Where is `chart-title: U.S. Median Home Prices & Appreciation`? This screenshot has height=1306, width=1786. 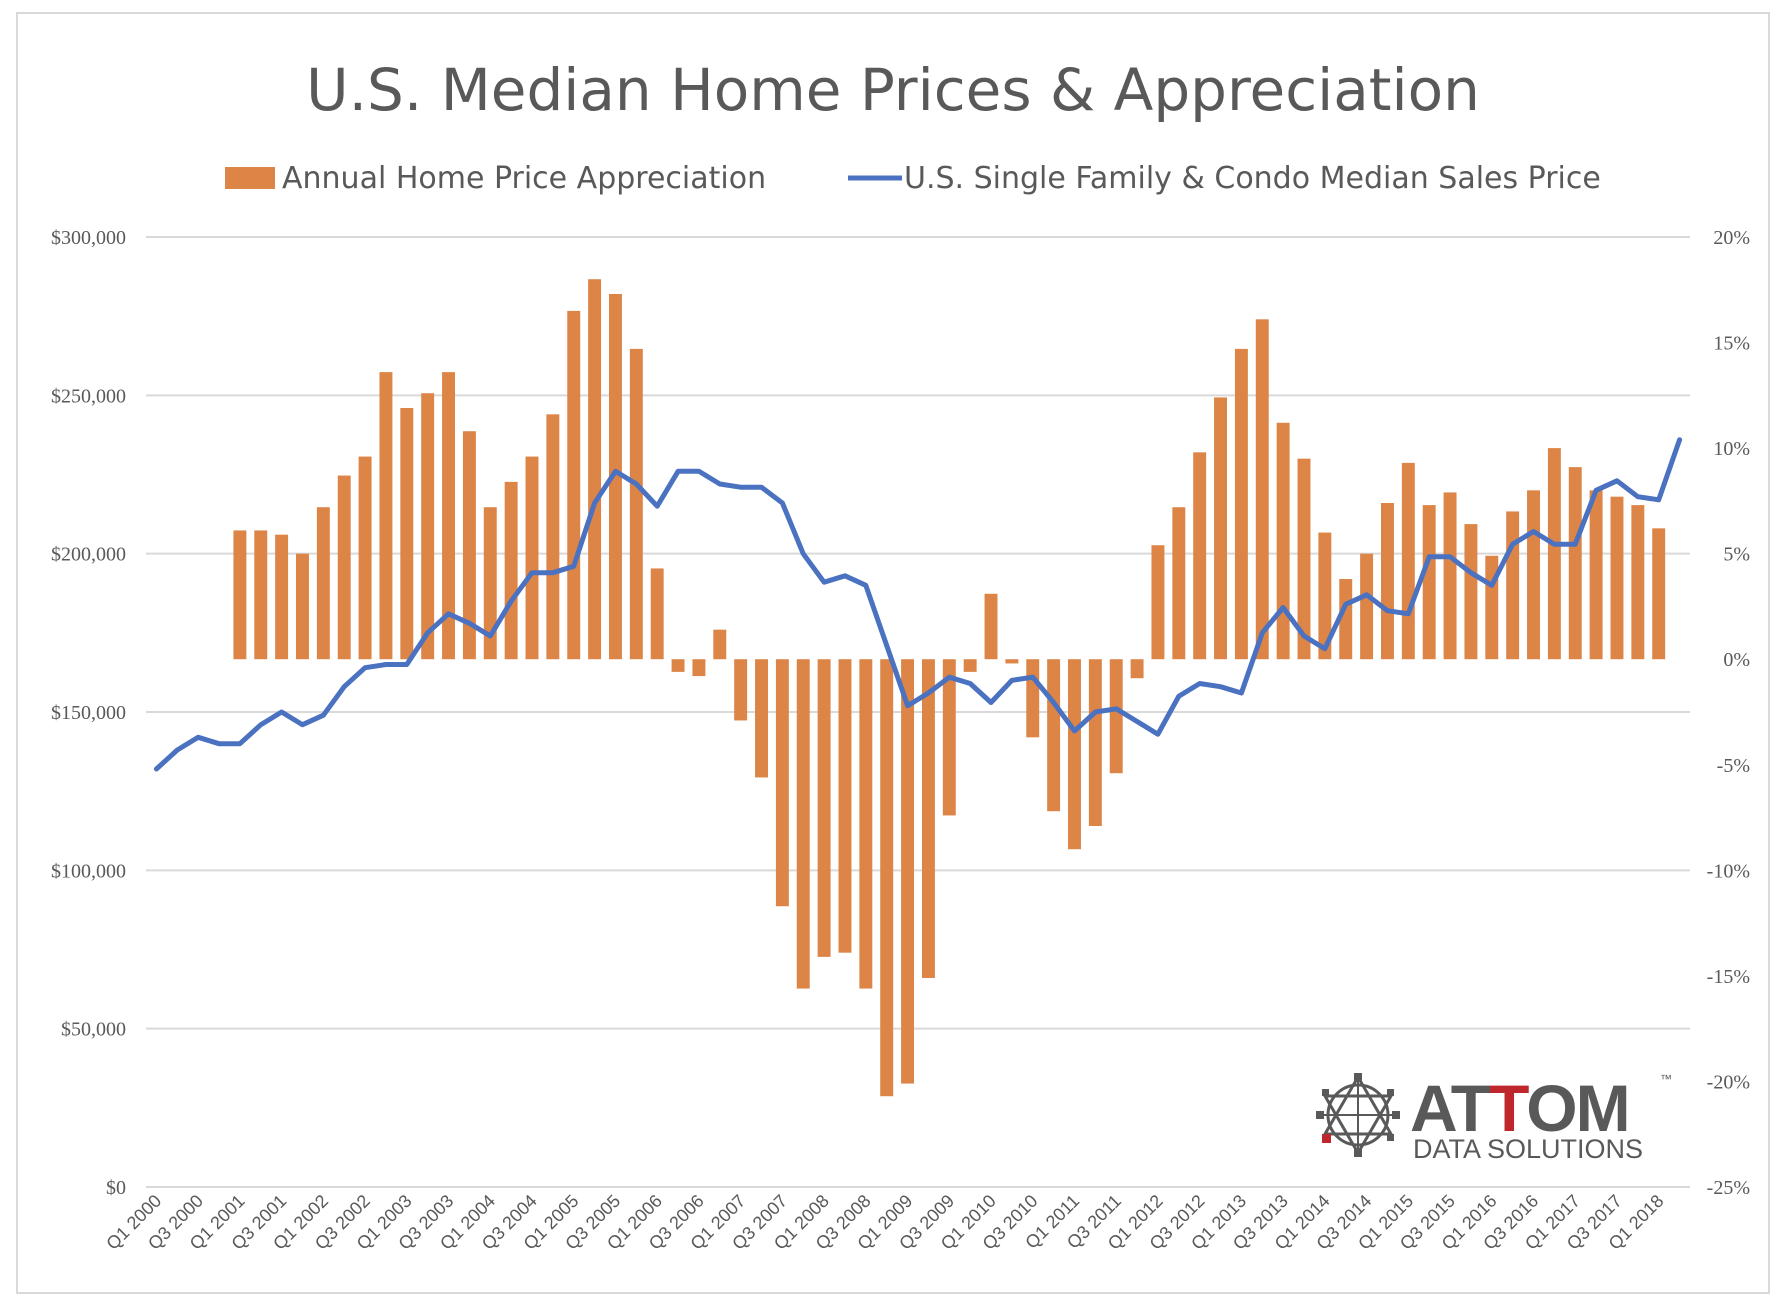
chart-title: U.S. Median Home Prices & Appreciation is located at coordinates (893, 90).